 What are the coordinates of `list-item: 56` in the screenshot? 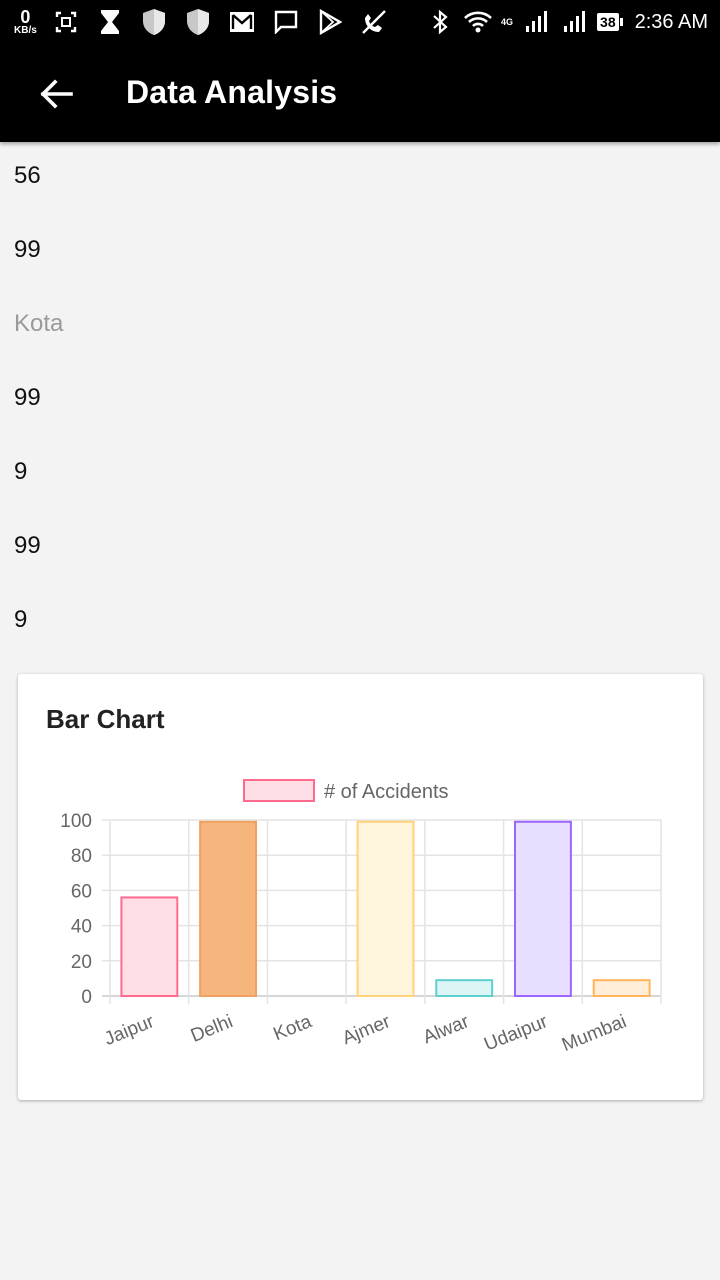 It's located at (27, 175).